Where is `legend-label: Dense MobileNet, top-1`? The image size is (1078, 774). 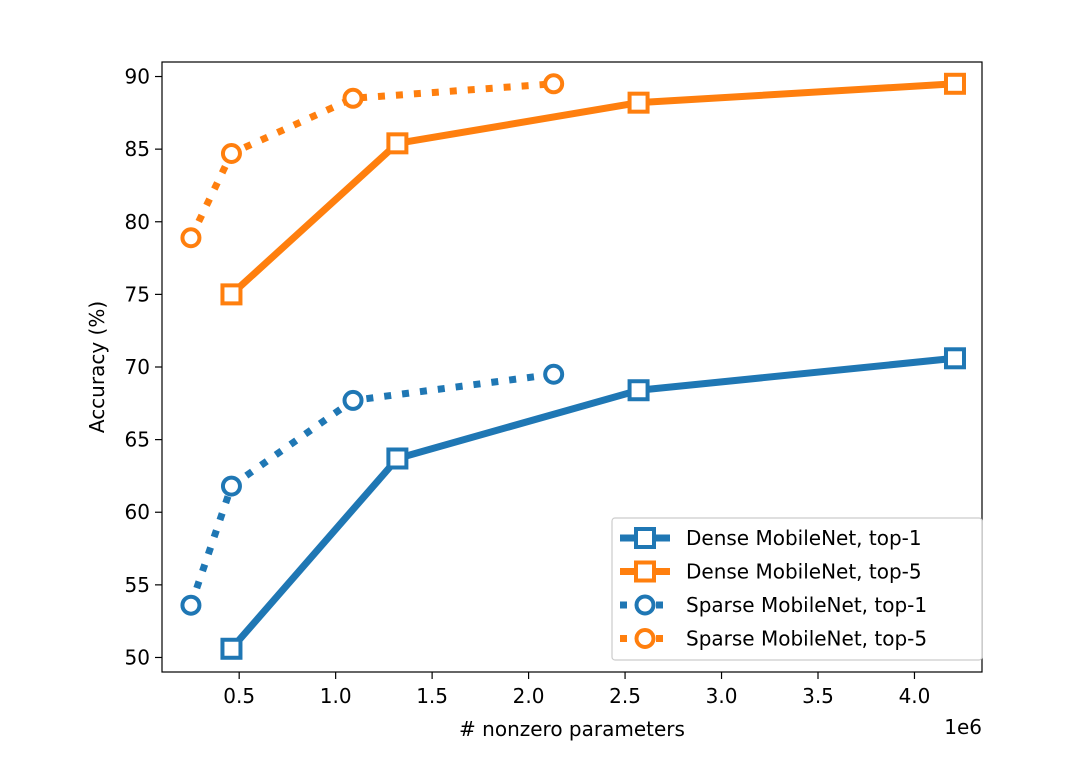 legend-label: Dense MobileNet, top-1 is located at coordinates (804, 538).